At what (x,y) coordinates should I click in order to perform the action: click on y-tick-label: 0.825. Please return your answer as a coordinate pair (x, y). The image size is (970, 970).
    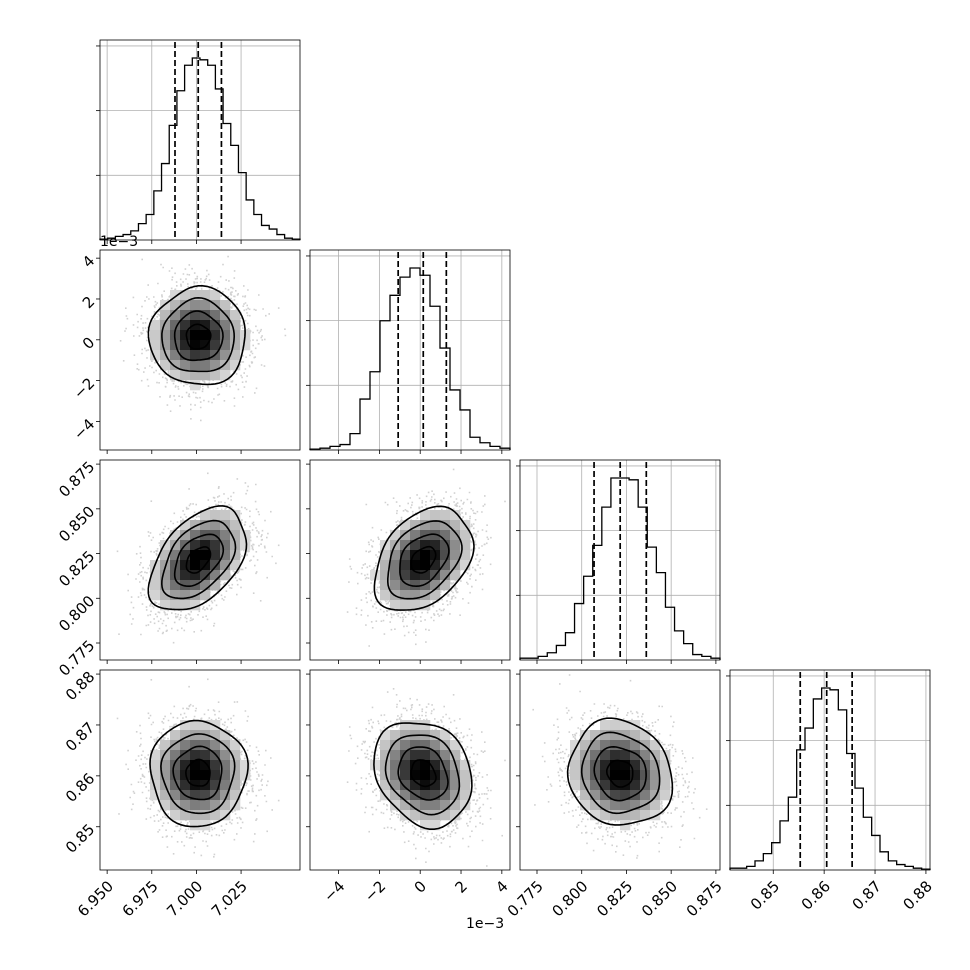
    Looking at the image, I should click on (76, 568).